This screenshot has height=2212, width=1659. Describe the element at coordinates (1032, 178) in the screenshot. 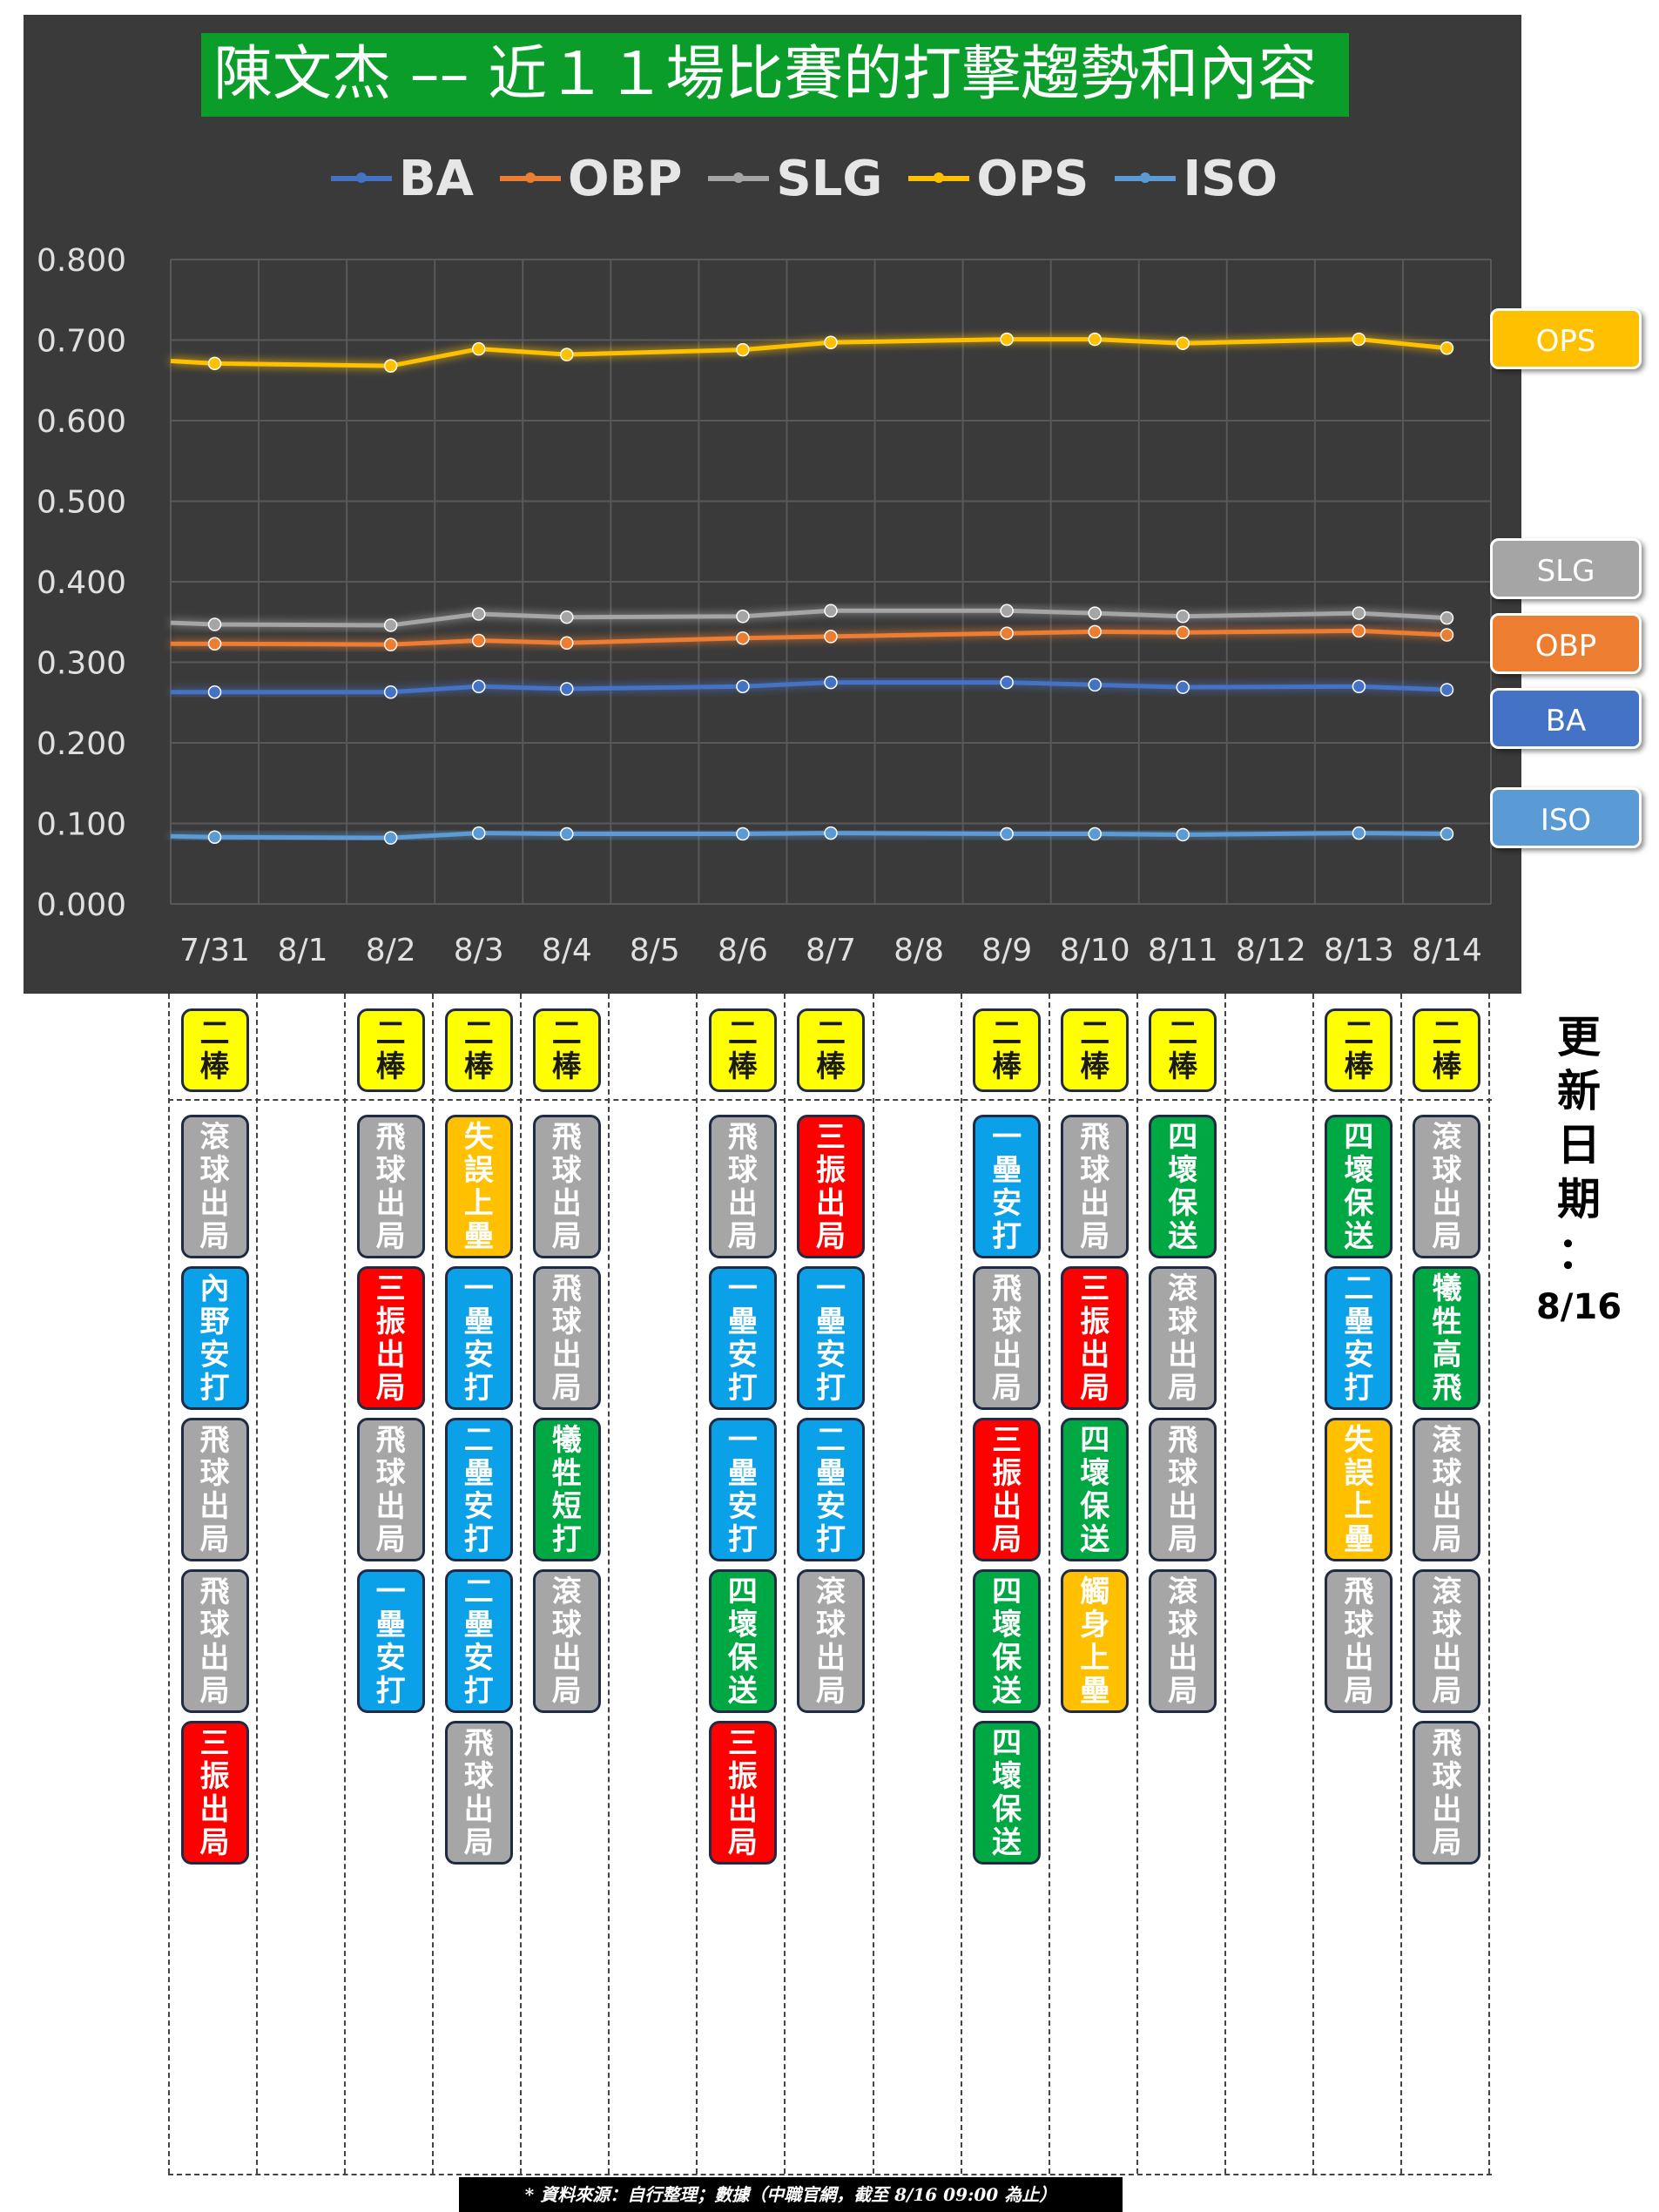

I see `legend-label: OPS` at that location.